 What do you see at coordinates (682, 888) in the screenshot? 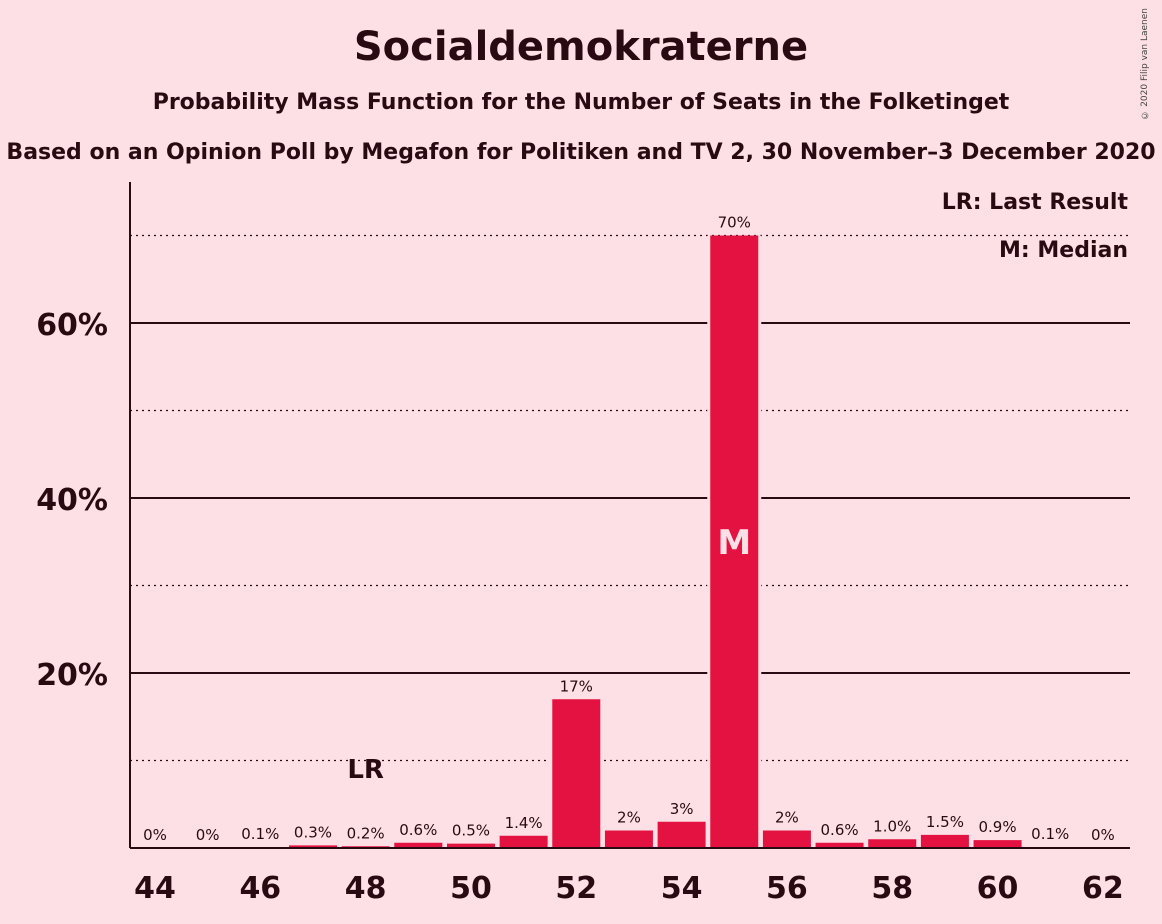
I see `x-tick-label: 54` at bounding box center [682, 888].